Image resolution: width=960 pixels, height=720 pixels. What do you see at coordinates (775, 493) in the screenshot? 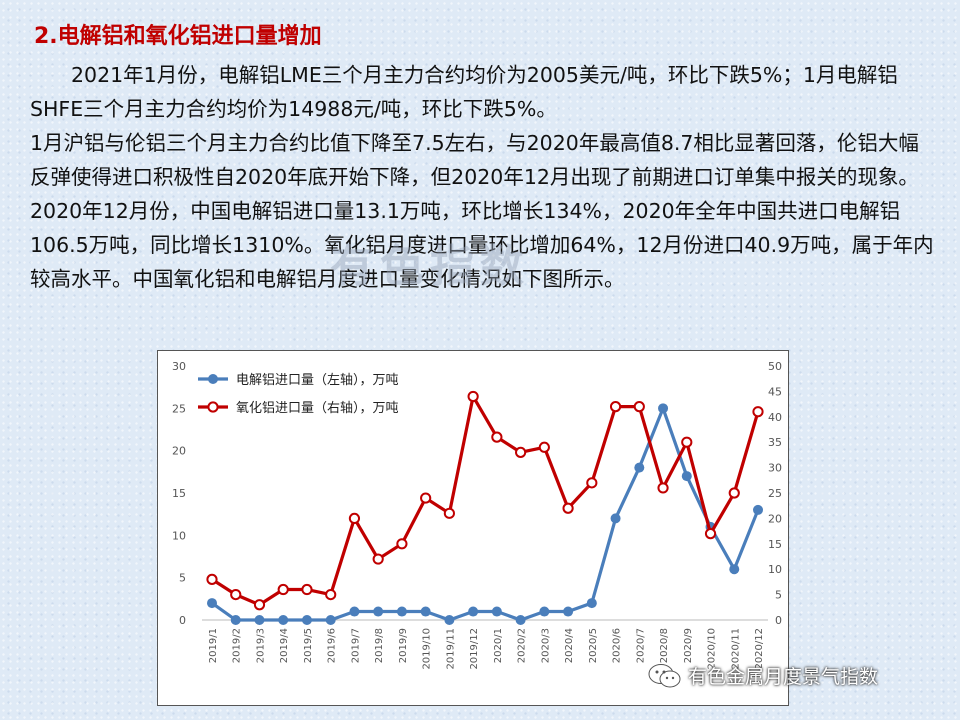
I see `y-right-tick-label: 25` at bounding box center [775, 493].